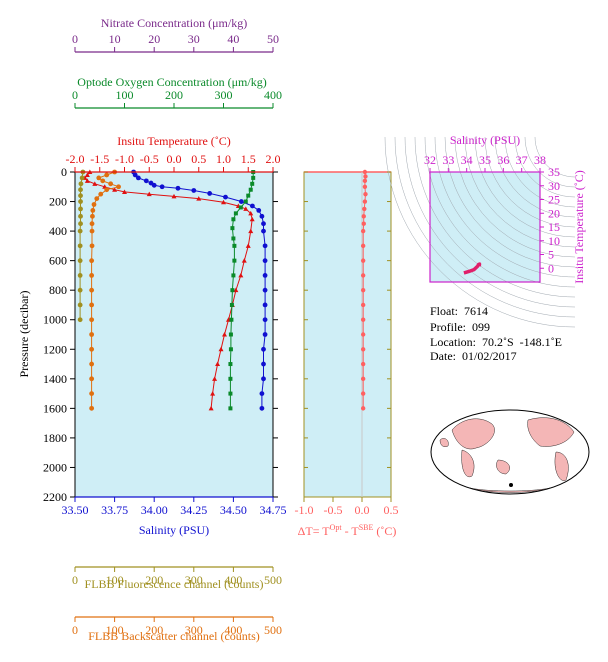 The width and height of the screenshot is (608, 662). What do you see at coordinates (273, 580) in the screenshot?
I see `fluorescence-tick-label: 500` at bounding box center [273, 580].